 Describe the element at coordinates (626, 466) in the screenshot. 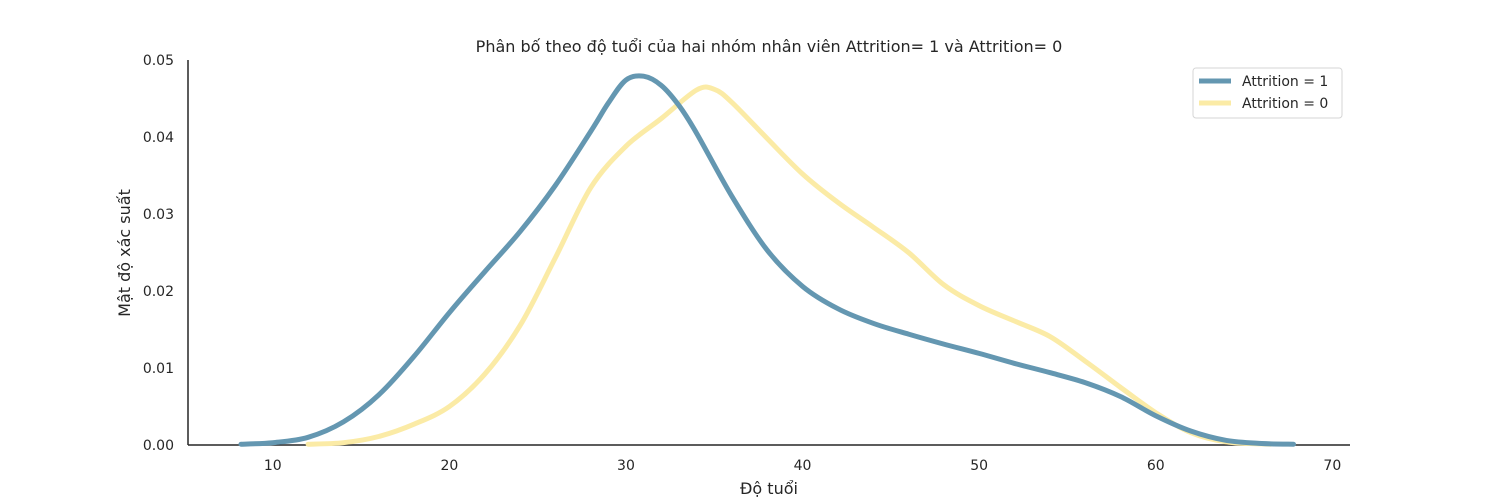

I see `x-tick-label: 30` at that location.